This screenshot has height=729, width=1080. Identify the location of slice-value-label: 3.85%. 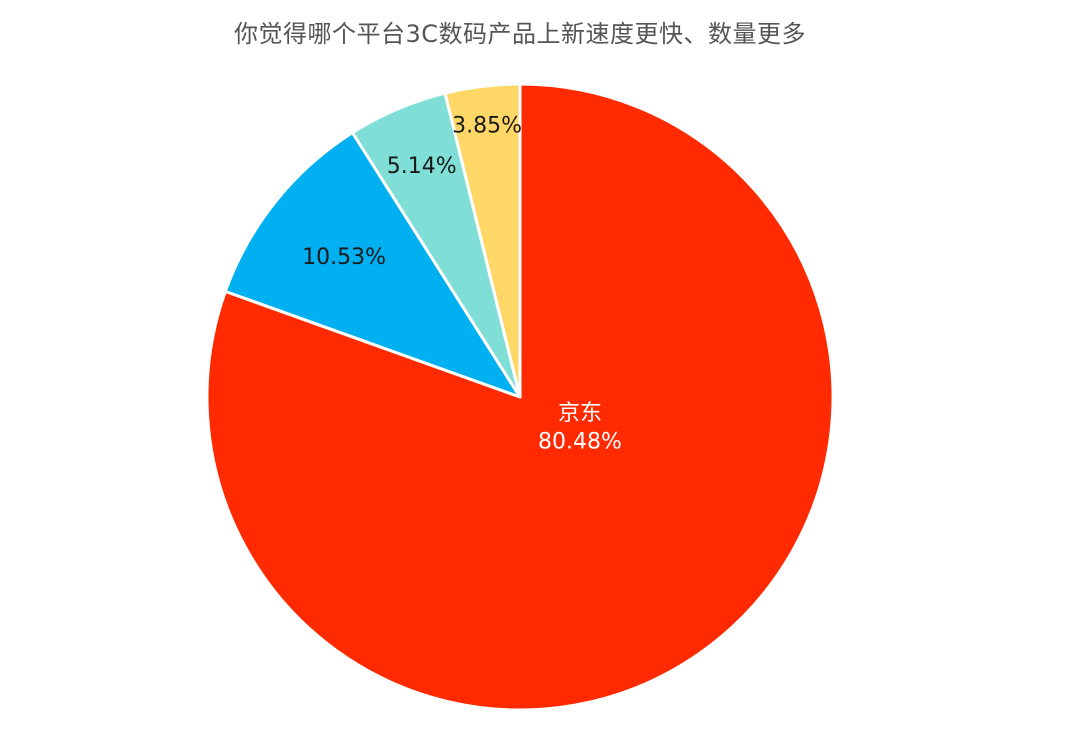
(487, 126).